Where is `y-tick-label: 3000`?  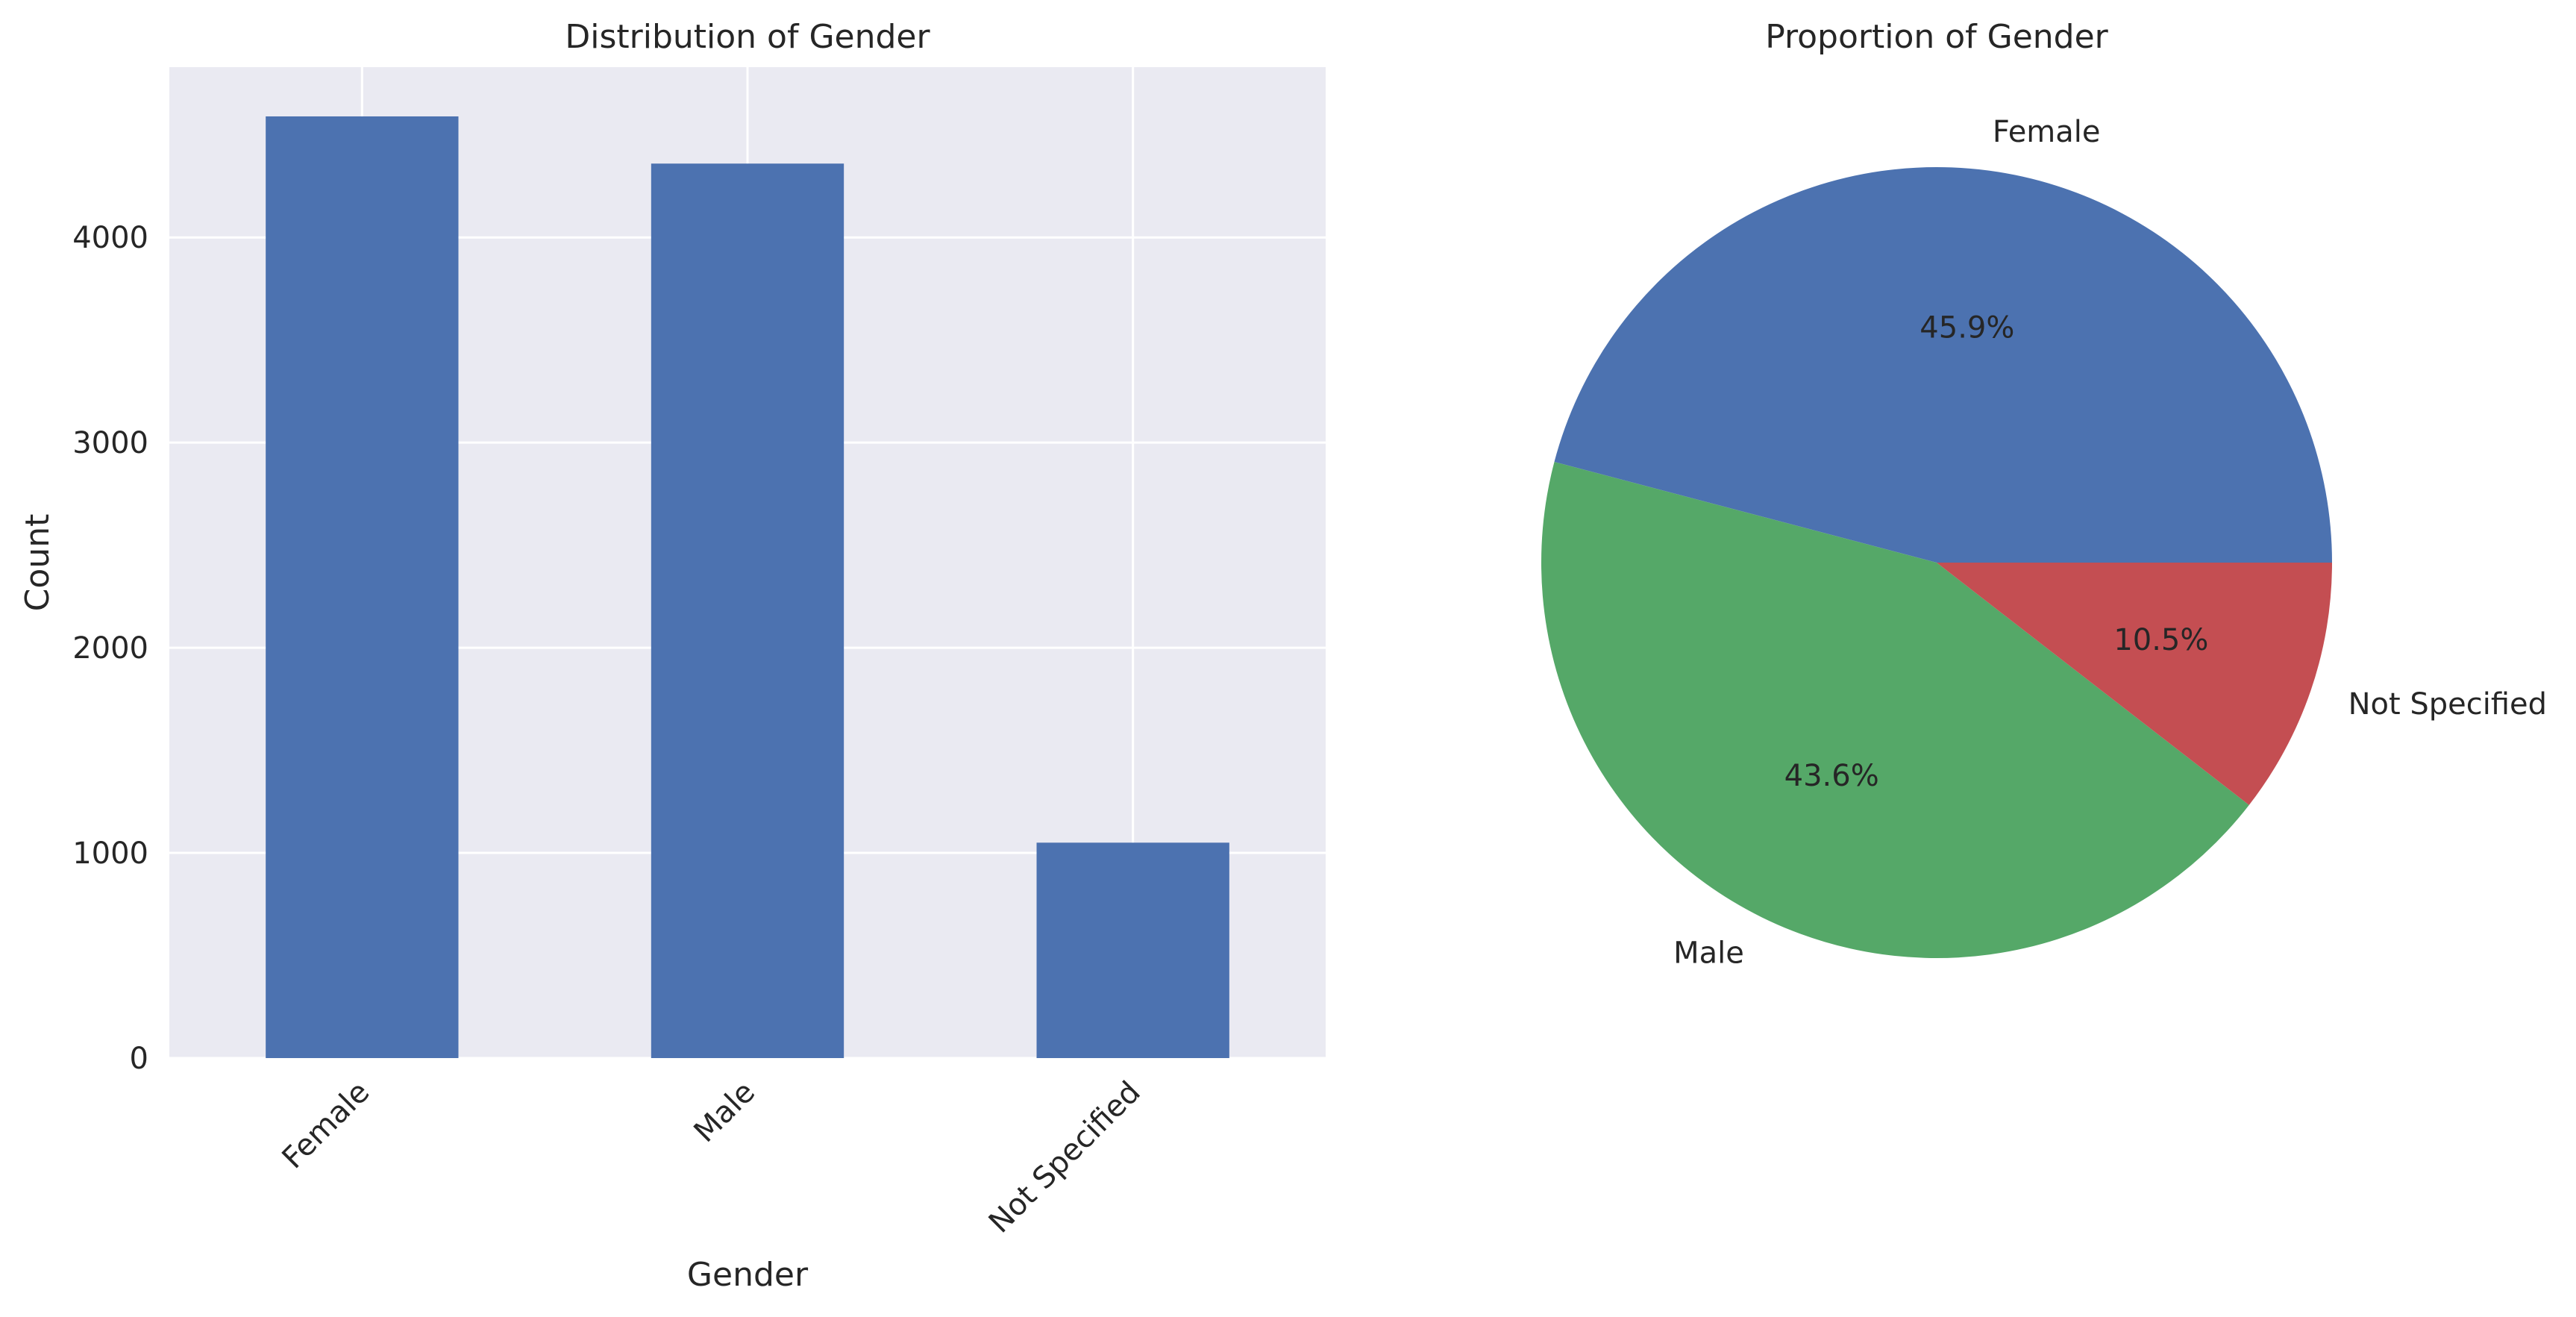
y-tick-label: 3000 is located at coordinates (110, 443).